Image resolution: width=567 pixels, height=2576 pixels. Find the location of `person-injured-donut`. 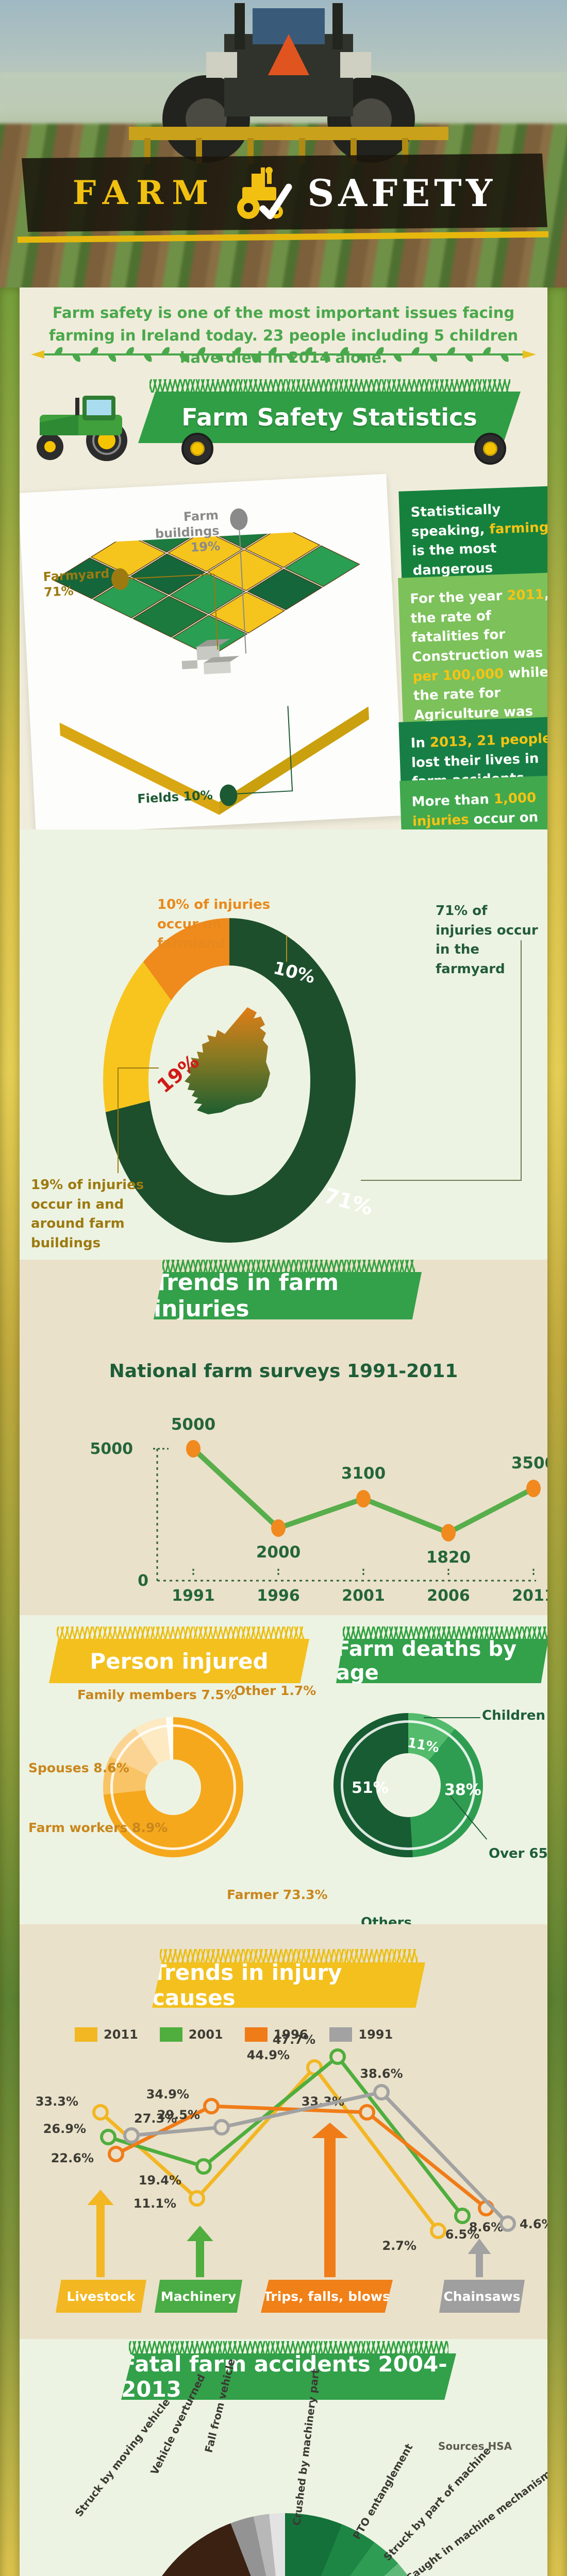

person-injured-donut is located at coordinates (173, 1787).